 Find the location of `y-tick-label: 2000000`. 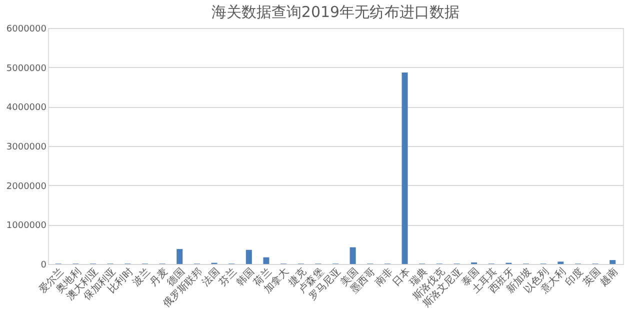

y-tick-label: 2000000 is located at coordinates (26, 187).